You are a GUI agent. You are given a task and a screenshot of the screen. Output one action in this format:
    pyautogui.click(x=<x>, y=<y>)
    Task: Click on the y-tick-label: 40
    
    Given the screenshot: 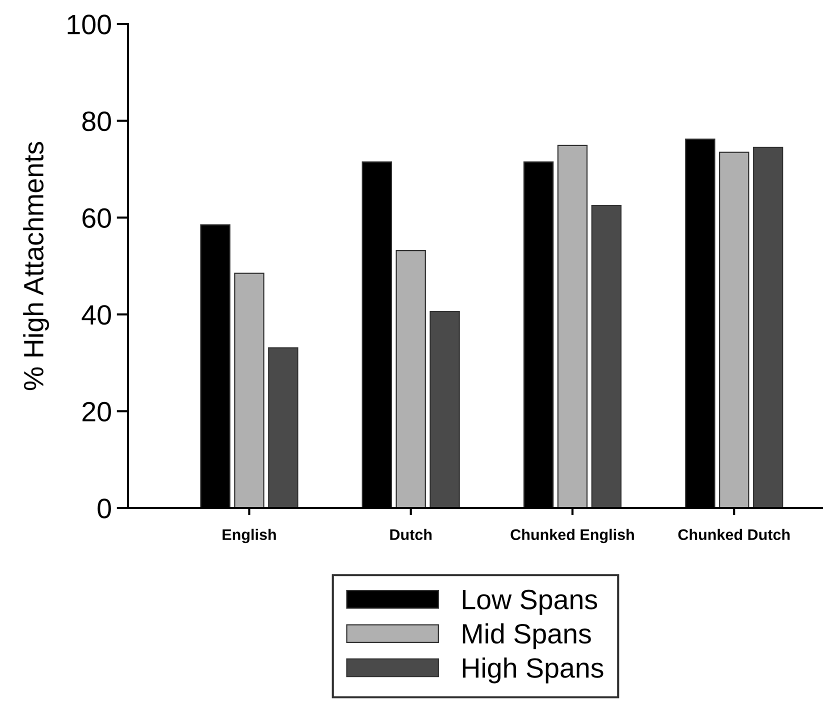 What is the action you would take?
    pyautogui.click(x=96, y=315)
    